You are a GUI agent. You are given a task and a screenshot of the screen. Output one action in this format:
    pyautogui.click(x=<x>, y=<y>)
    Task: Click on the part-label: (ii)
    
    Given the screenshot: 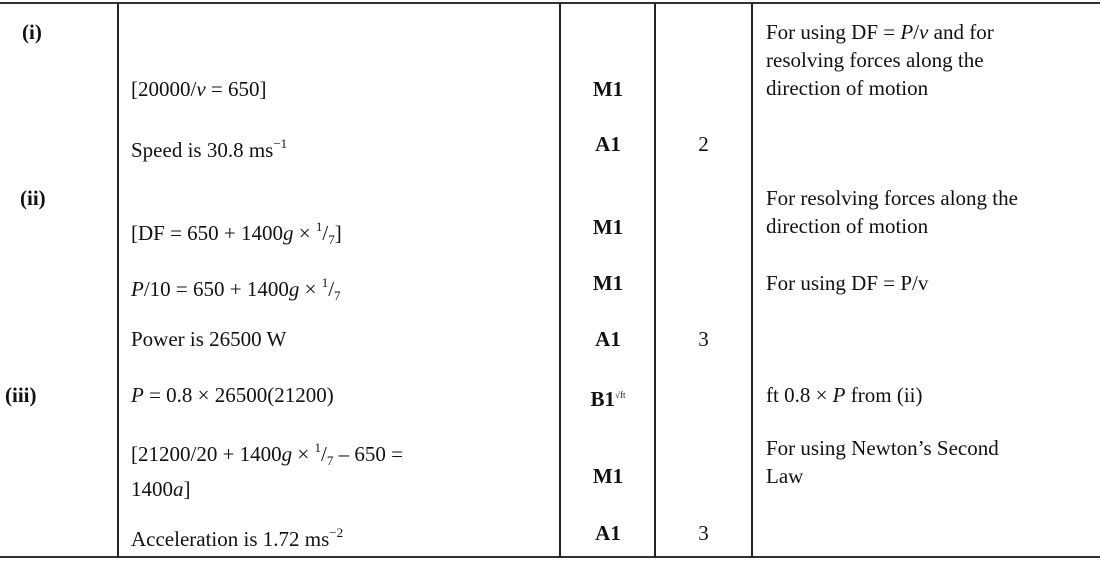 What is the action you would take?
    pyautogui.click(x=33, y=198)
    